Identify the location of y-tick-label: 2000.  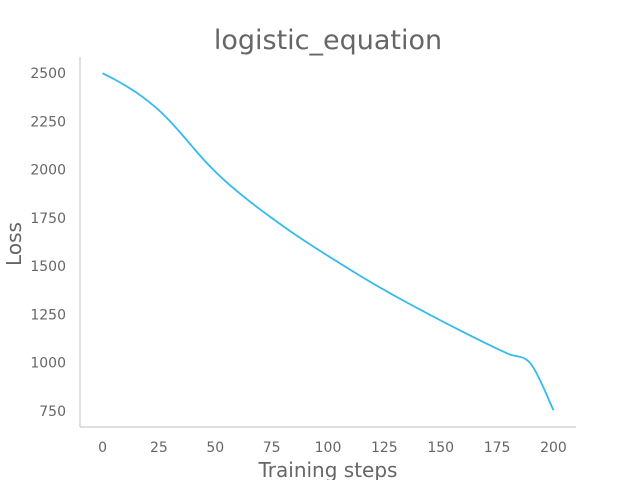
(48, 171).